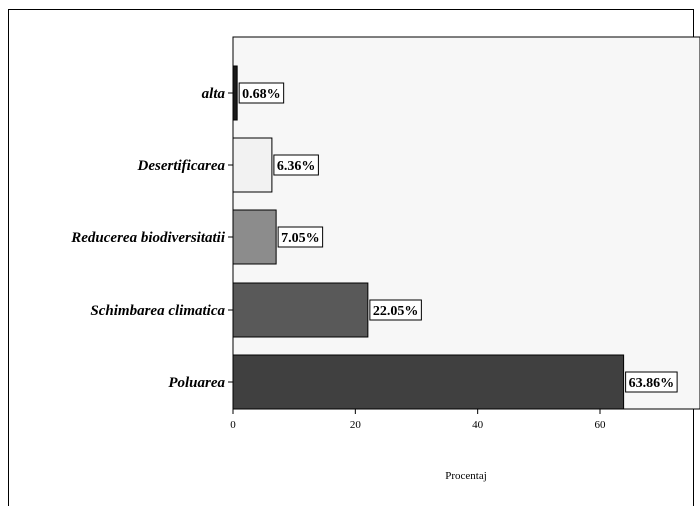 The width and height of the screenshot is (700, 506). What do you see at coordinates (148, 238) in the screenshot?
I see `category-label: Reducerea biodiversitatii` at bounding box center [148, 238].